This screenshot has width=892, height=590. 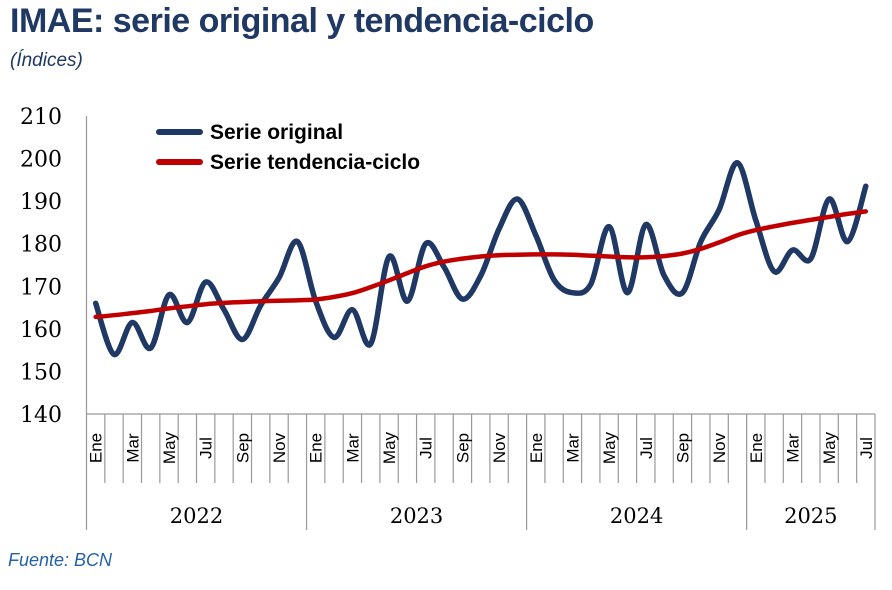 I want to click on year-label: 2024, so click(x=636, y=516).